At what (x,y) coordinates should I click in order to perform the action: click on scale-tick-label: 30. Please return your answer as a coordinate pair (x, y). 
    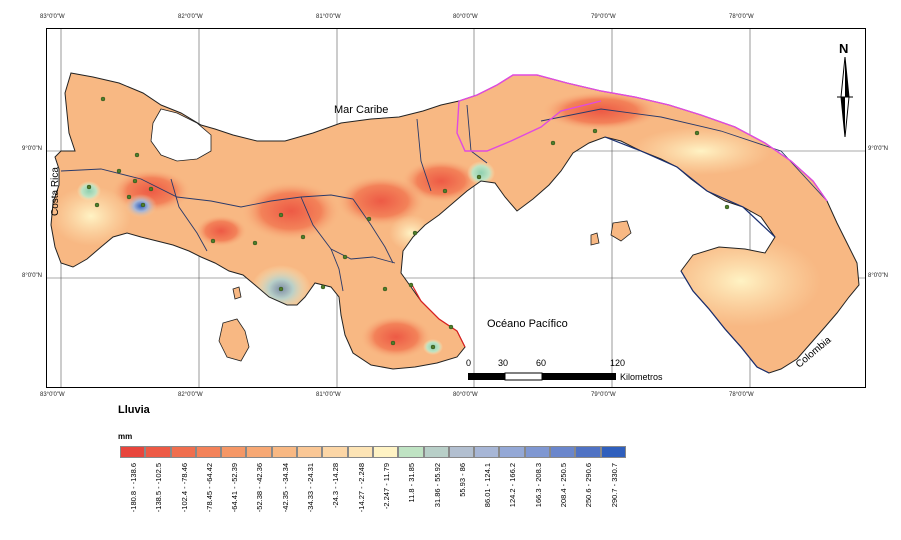
    Looking at the image, I should click on (503, 363).